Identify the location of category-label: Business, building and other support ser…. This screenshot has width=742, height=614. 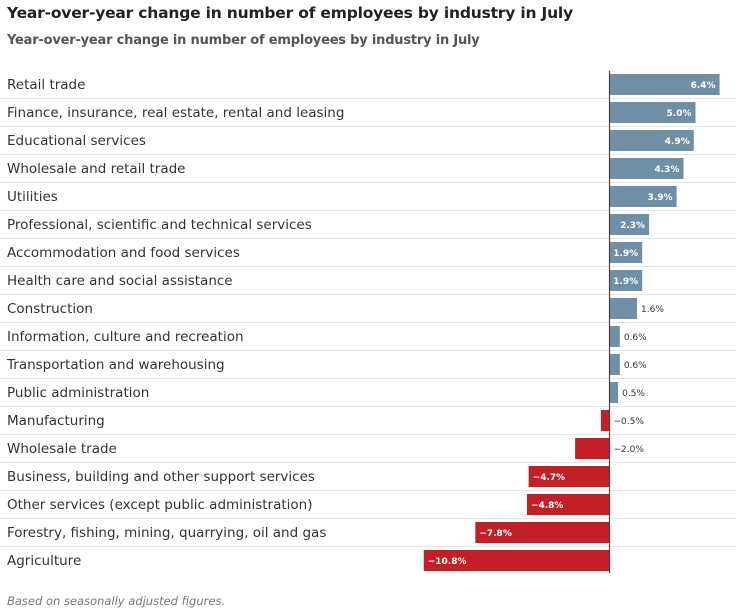
(161, 477).